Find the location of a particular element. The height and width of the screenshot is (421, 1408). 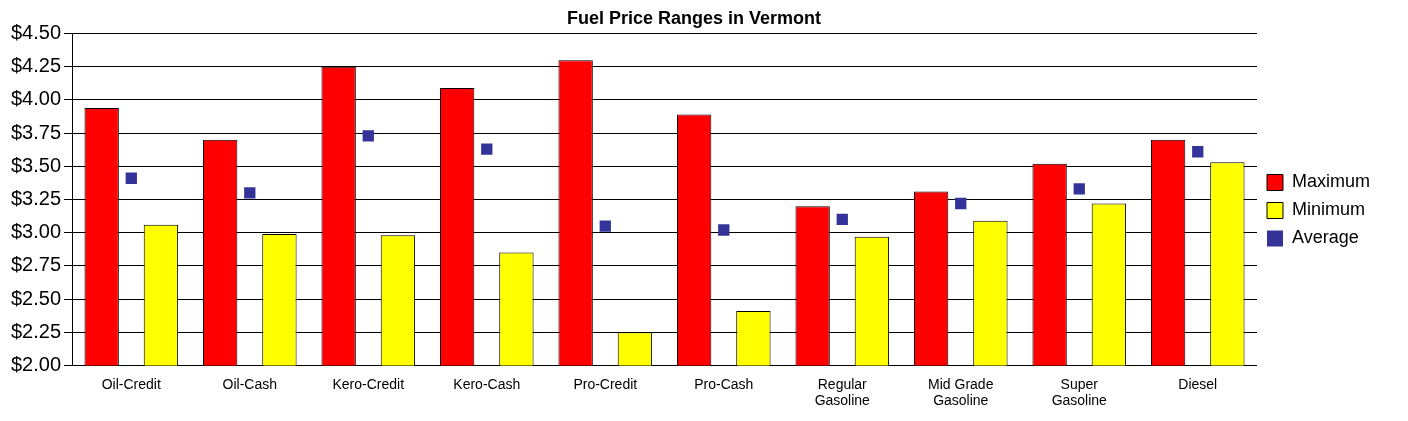

y-tick-label: $3.50 is located at coordinates (36, 164).